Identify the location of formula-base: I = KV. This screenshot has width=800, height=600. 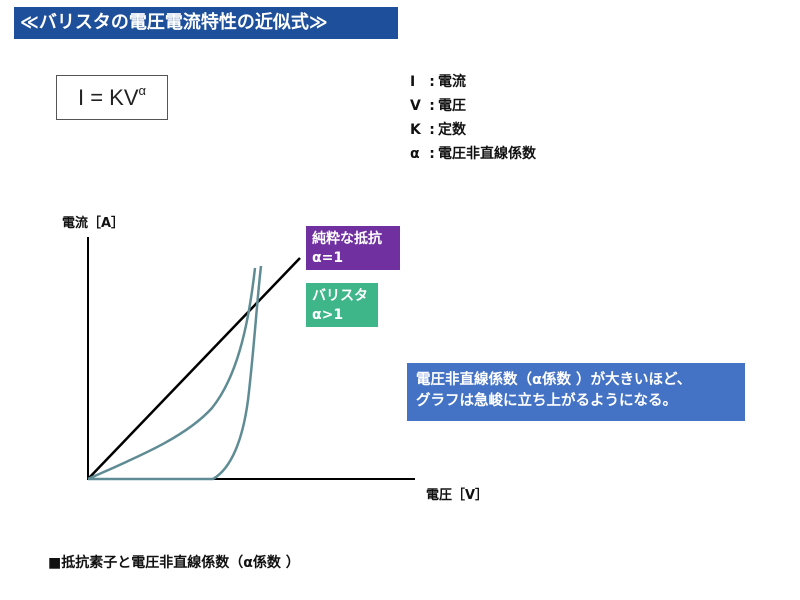
(108, 97).